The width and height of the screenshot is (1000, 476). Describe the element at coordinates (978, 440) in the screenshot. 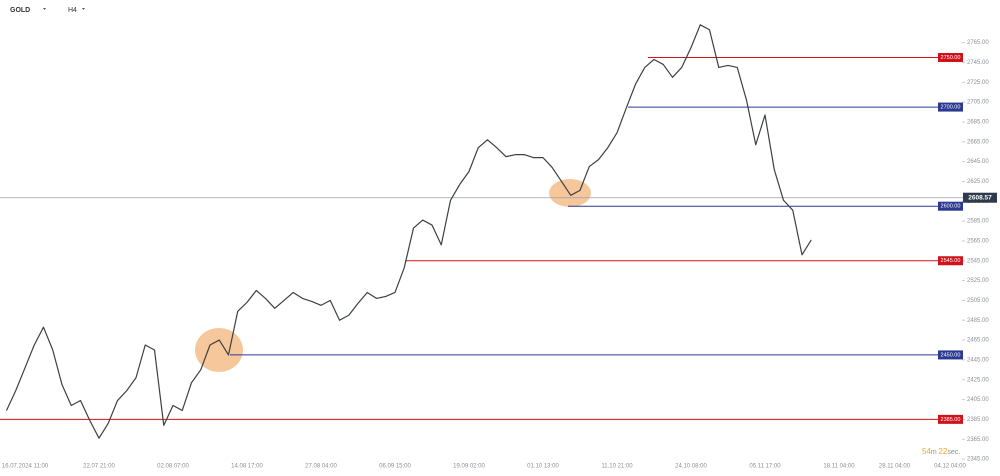

I see `y-tick-label: 2365.00` at that location.